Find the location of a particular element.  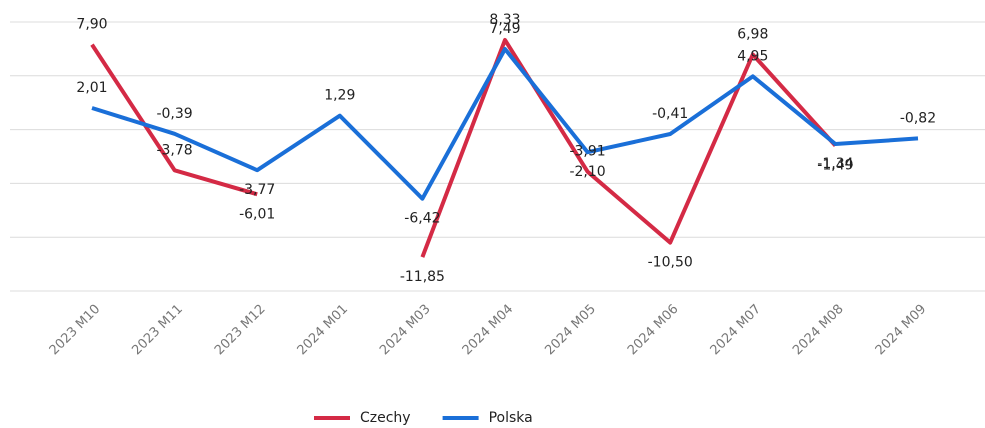

data-label: -3,77 is located at coordinates (257, 190).